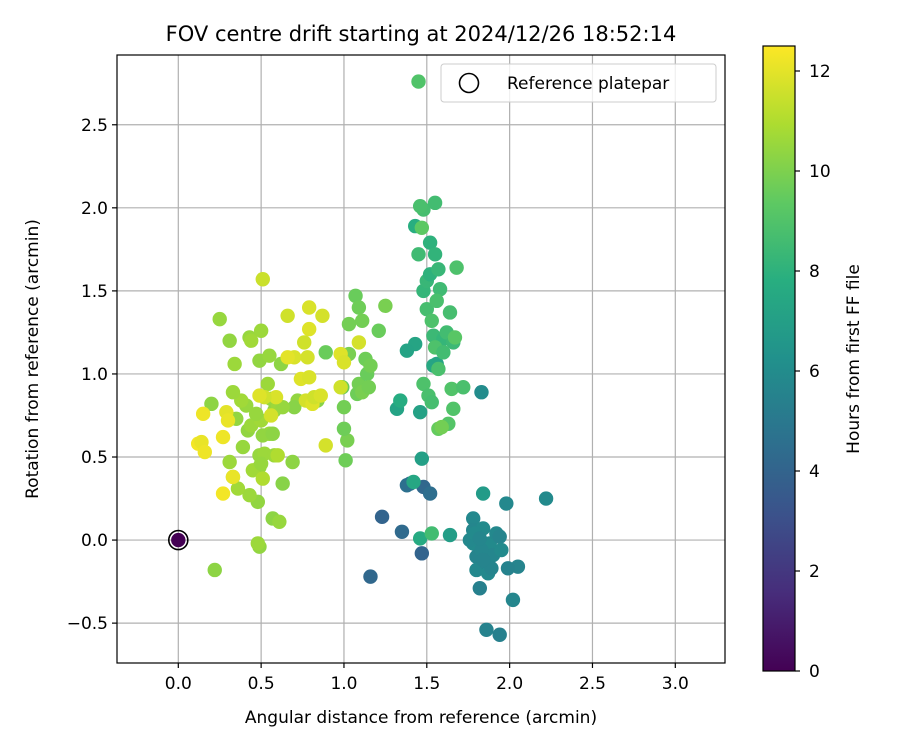 The image size is (900, 750). What do you see at coordinates (94, 292) in the screenshot?
I see `y-tick-label: 1.5` at bounding box center [94, 292].